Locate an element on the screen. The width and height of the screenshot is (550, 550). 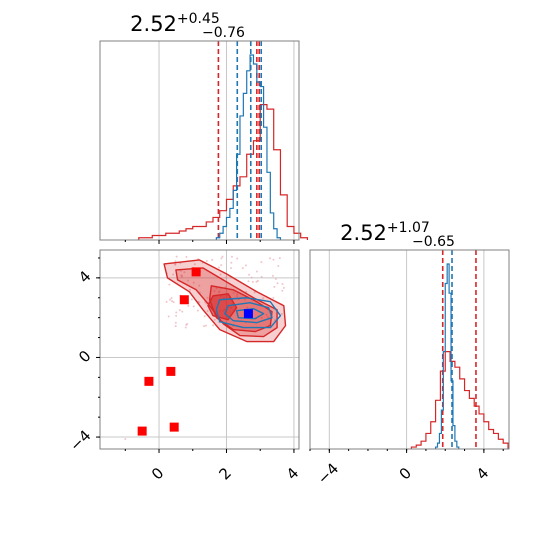
panel-title: 2.52+0.45 is located at coordinates (175, 23).